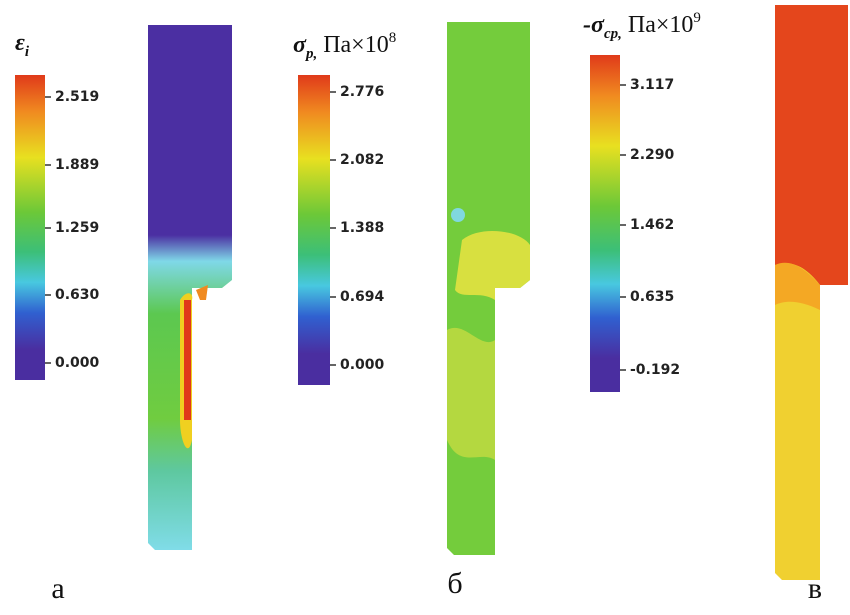 This screenshot has height=615, width=850. I want to click on tick-label: 1.259, so click(77, 228).